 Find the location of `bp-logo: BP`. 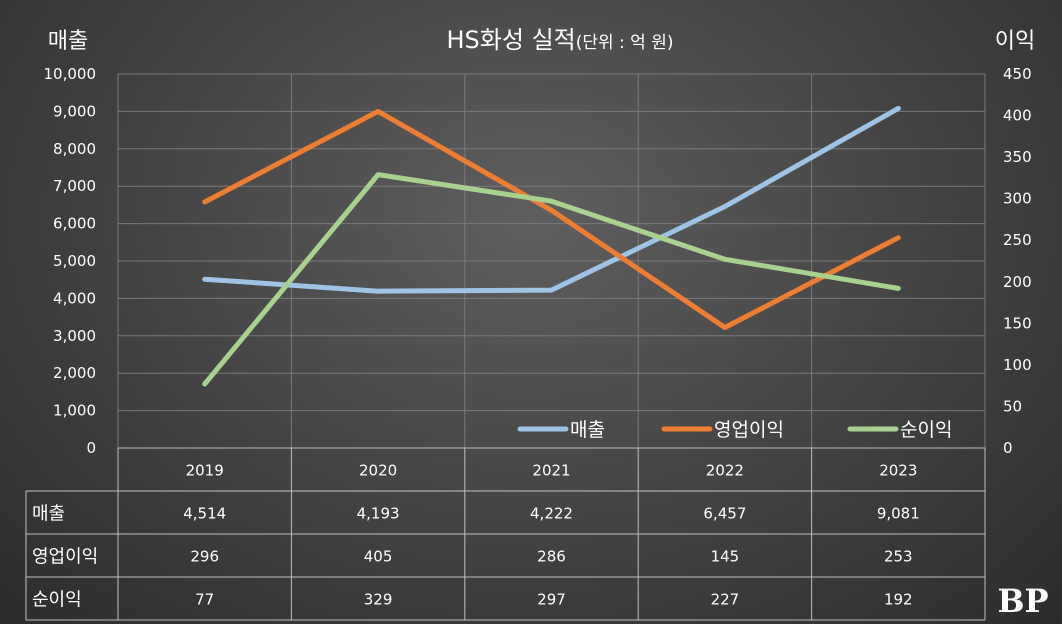

bp-logo: BP is located at coordinates (1022, 601).